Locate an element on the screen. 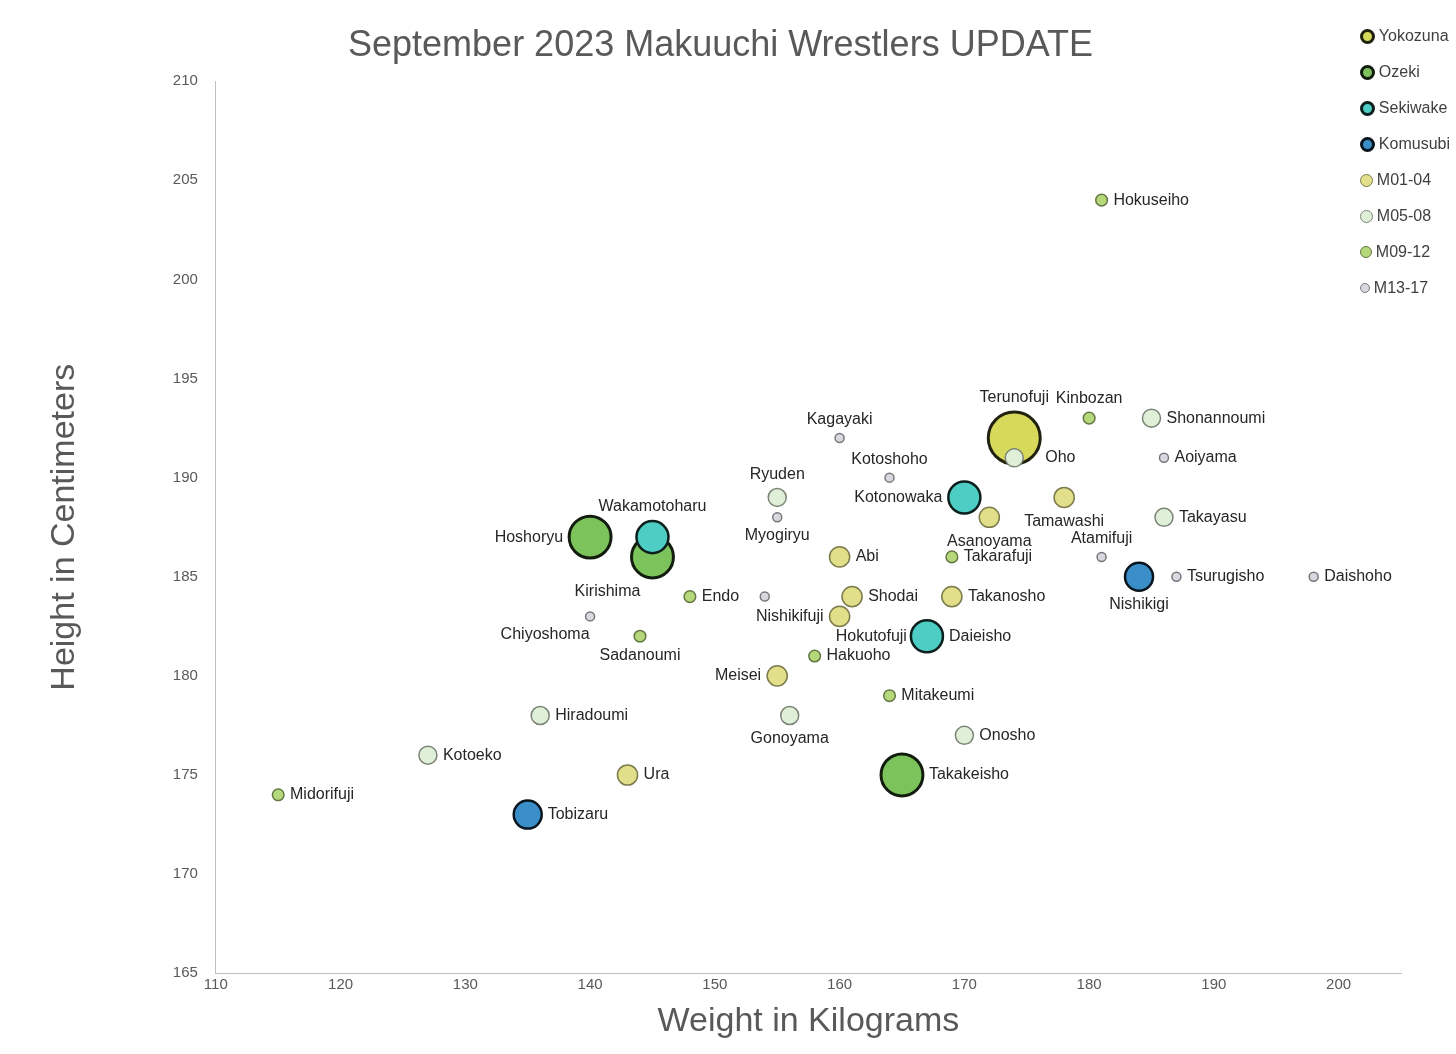 This screenshot has width=1456, height=1054. legend-label: M05-08 is located at coordinates (1404, 216).